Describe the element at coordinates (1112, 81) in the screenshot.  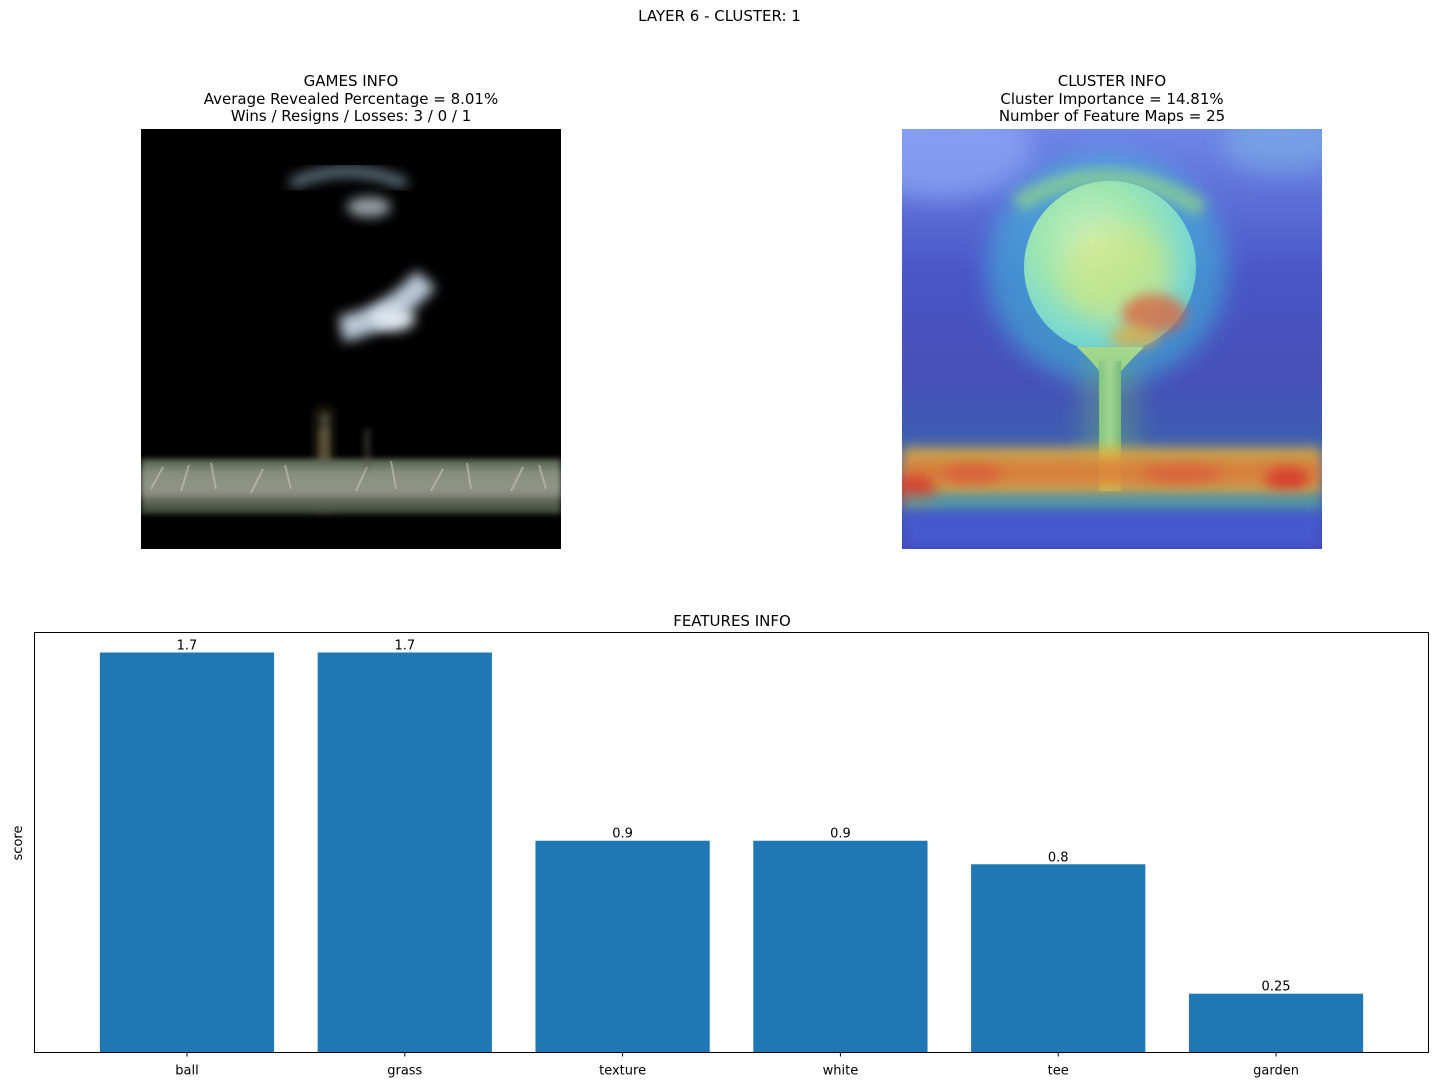
I see `cluster-info-heading: CLUSTER INFO` at that location.